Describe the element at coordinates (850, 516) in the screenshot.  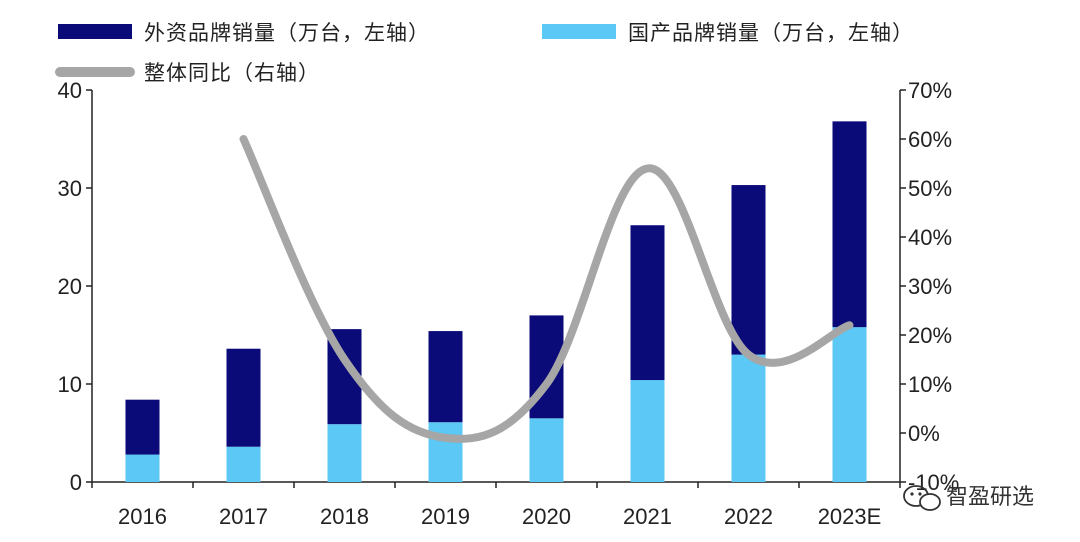
I see `x-tick-label: 2023E` at that location.